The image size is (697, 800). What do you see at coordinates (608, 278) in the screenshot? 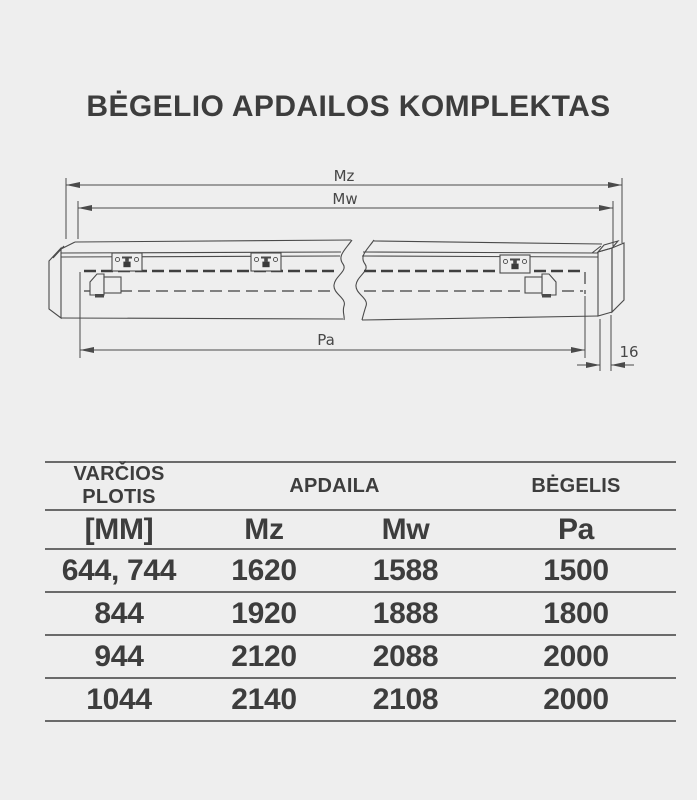
I see `rail-right-cap` at bounding box center [608, 278].